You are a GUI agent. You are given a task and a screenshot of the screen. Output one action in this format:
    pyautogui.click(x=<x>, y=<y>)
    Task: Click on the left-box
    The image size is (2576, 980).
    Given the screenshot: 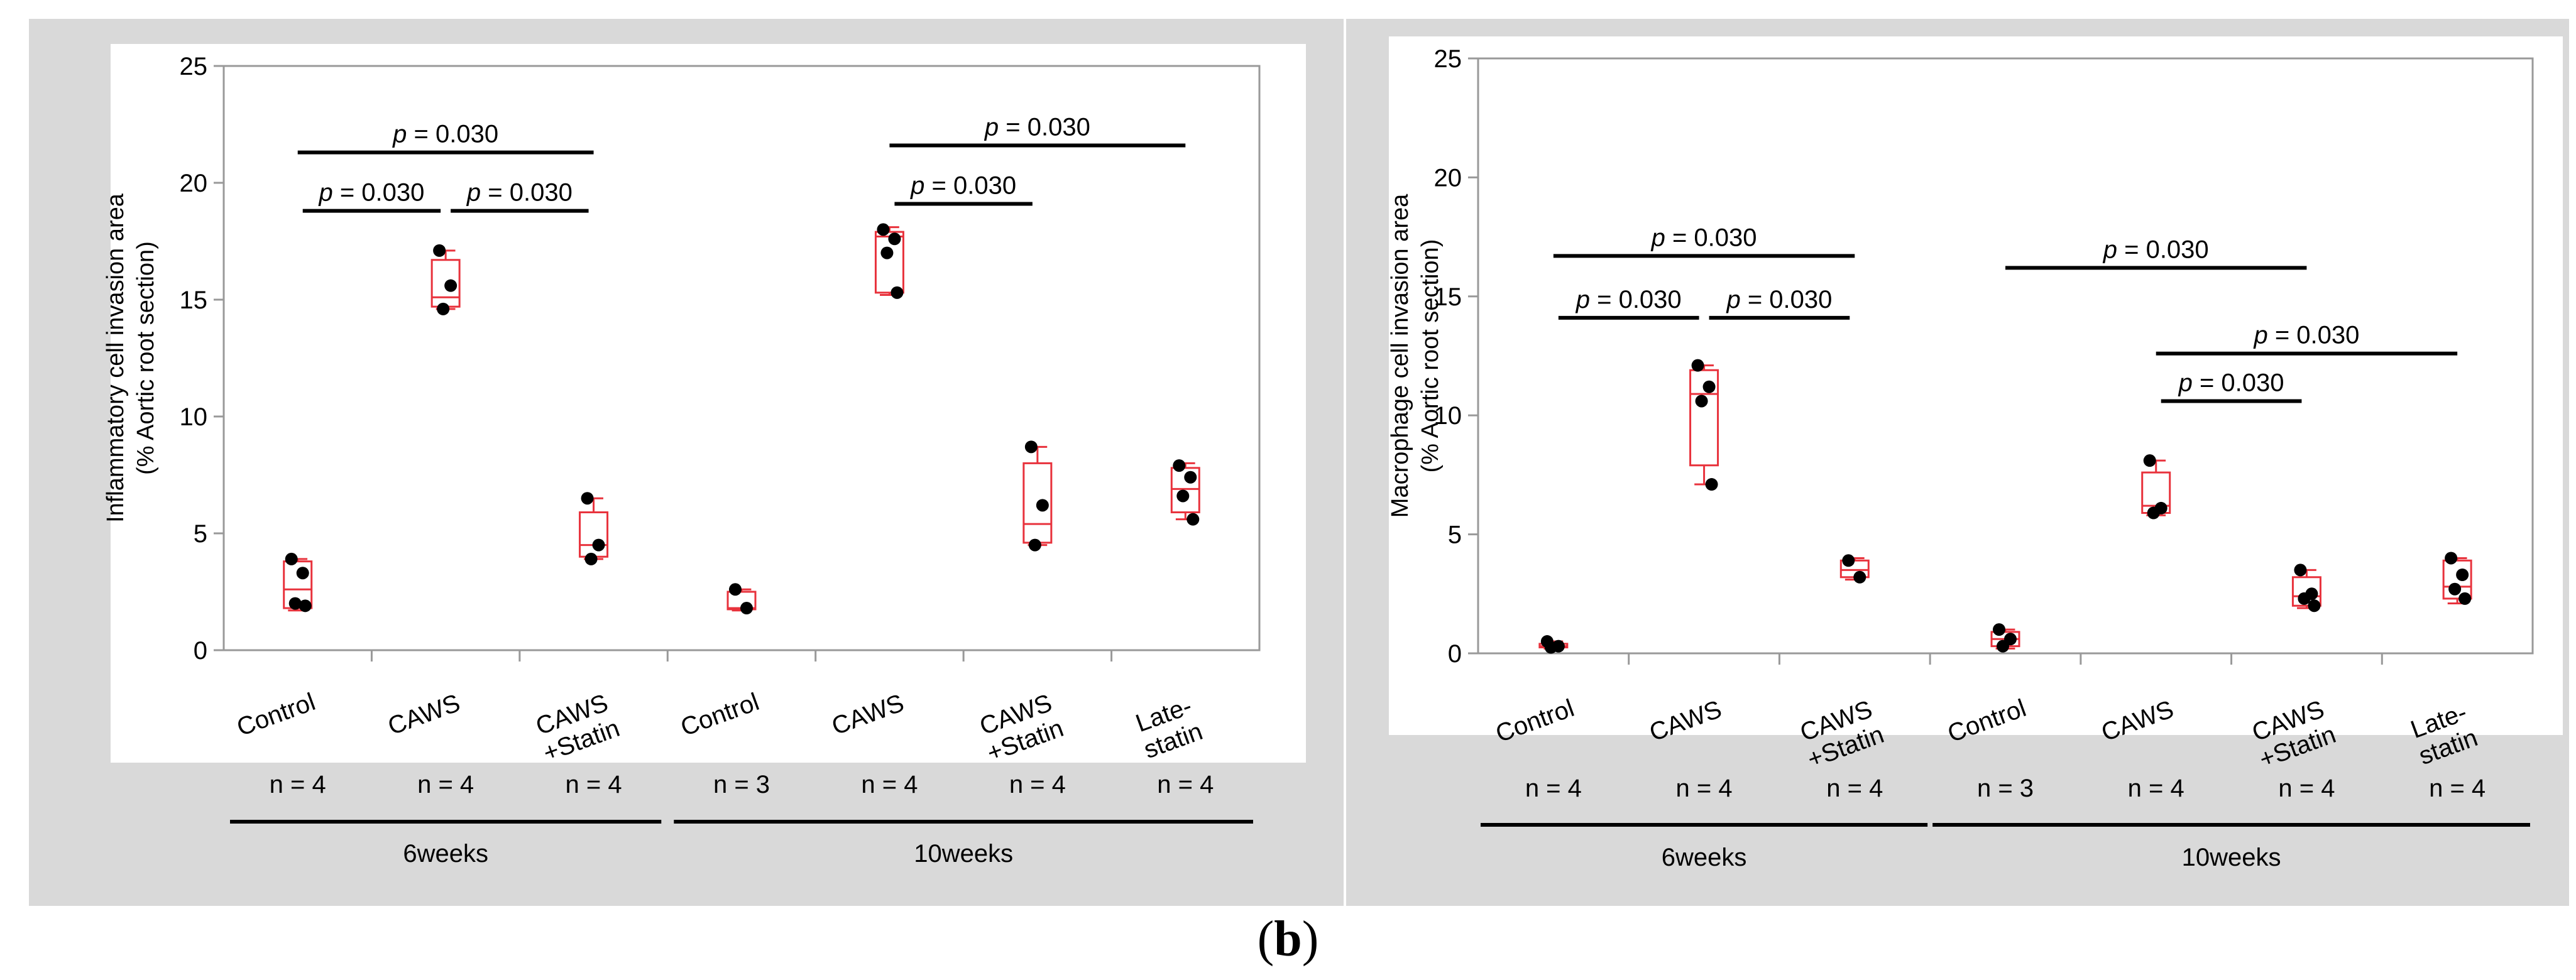 What is the action you would take?
    pyautogui.click(x=1185, y=490)
    